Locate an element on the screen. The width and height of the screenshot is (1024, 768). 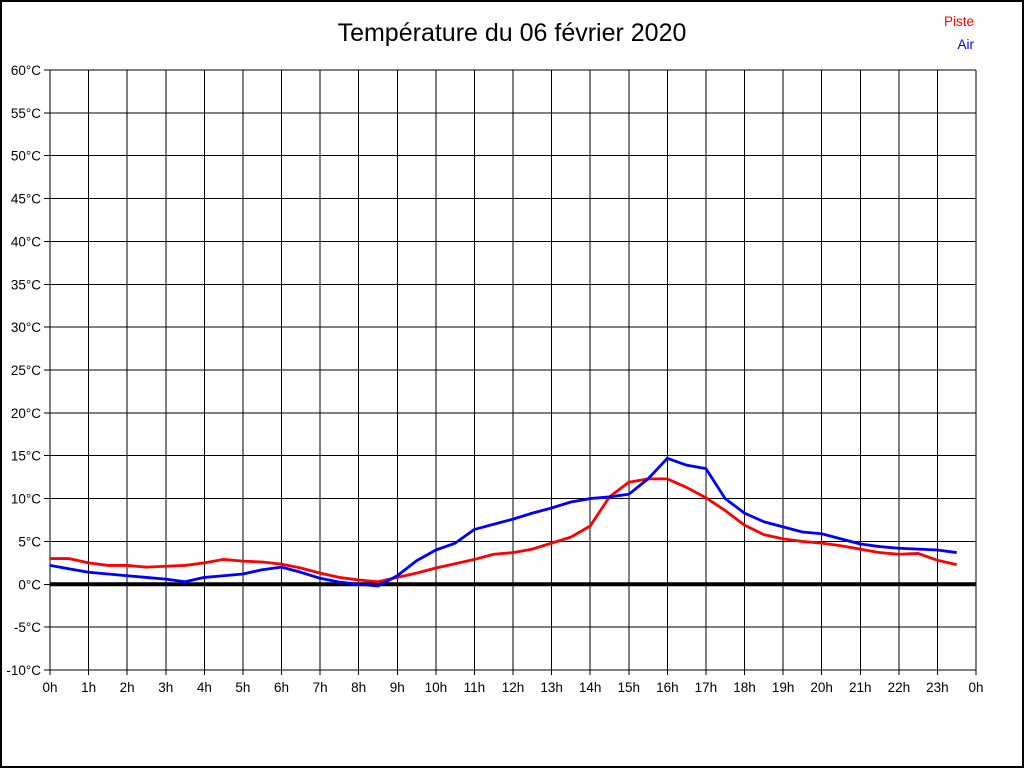
x-tick-label: 12h is located at coordinates (513, 687).